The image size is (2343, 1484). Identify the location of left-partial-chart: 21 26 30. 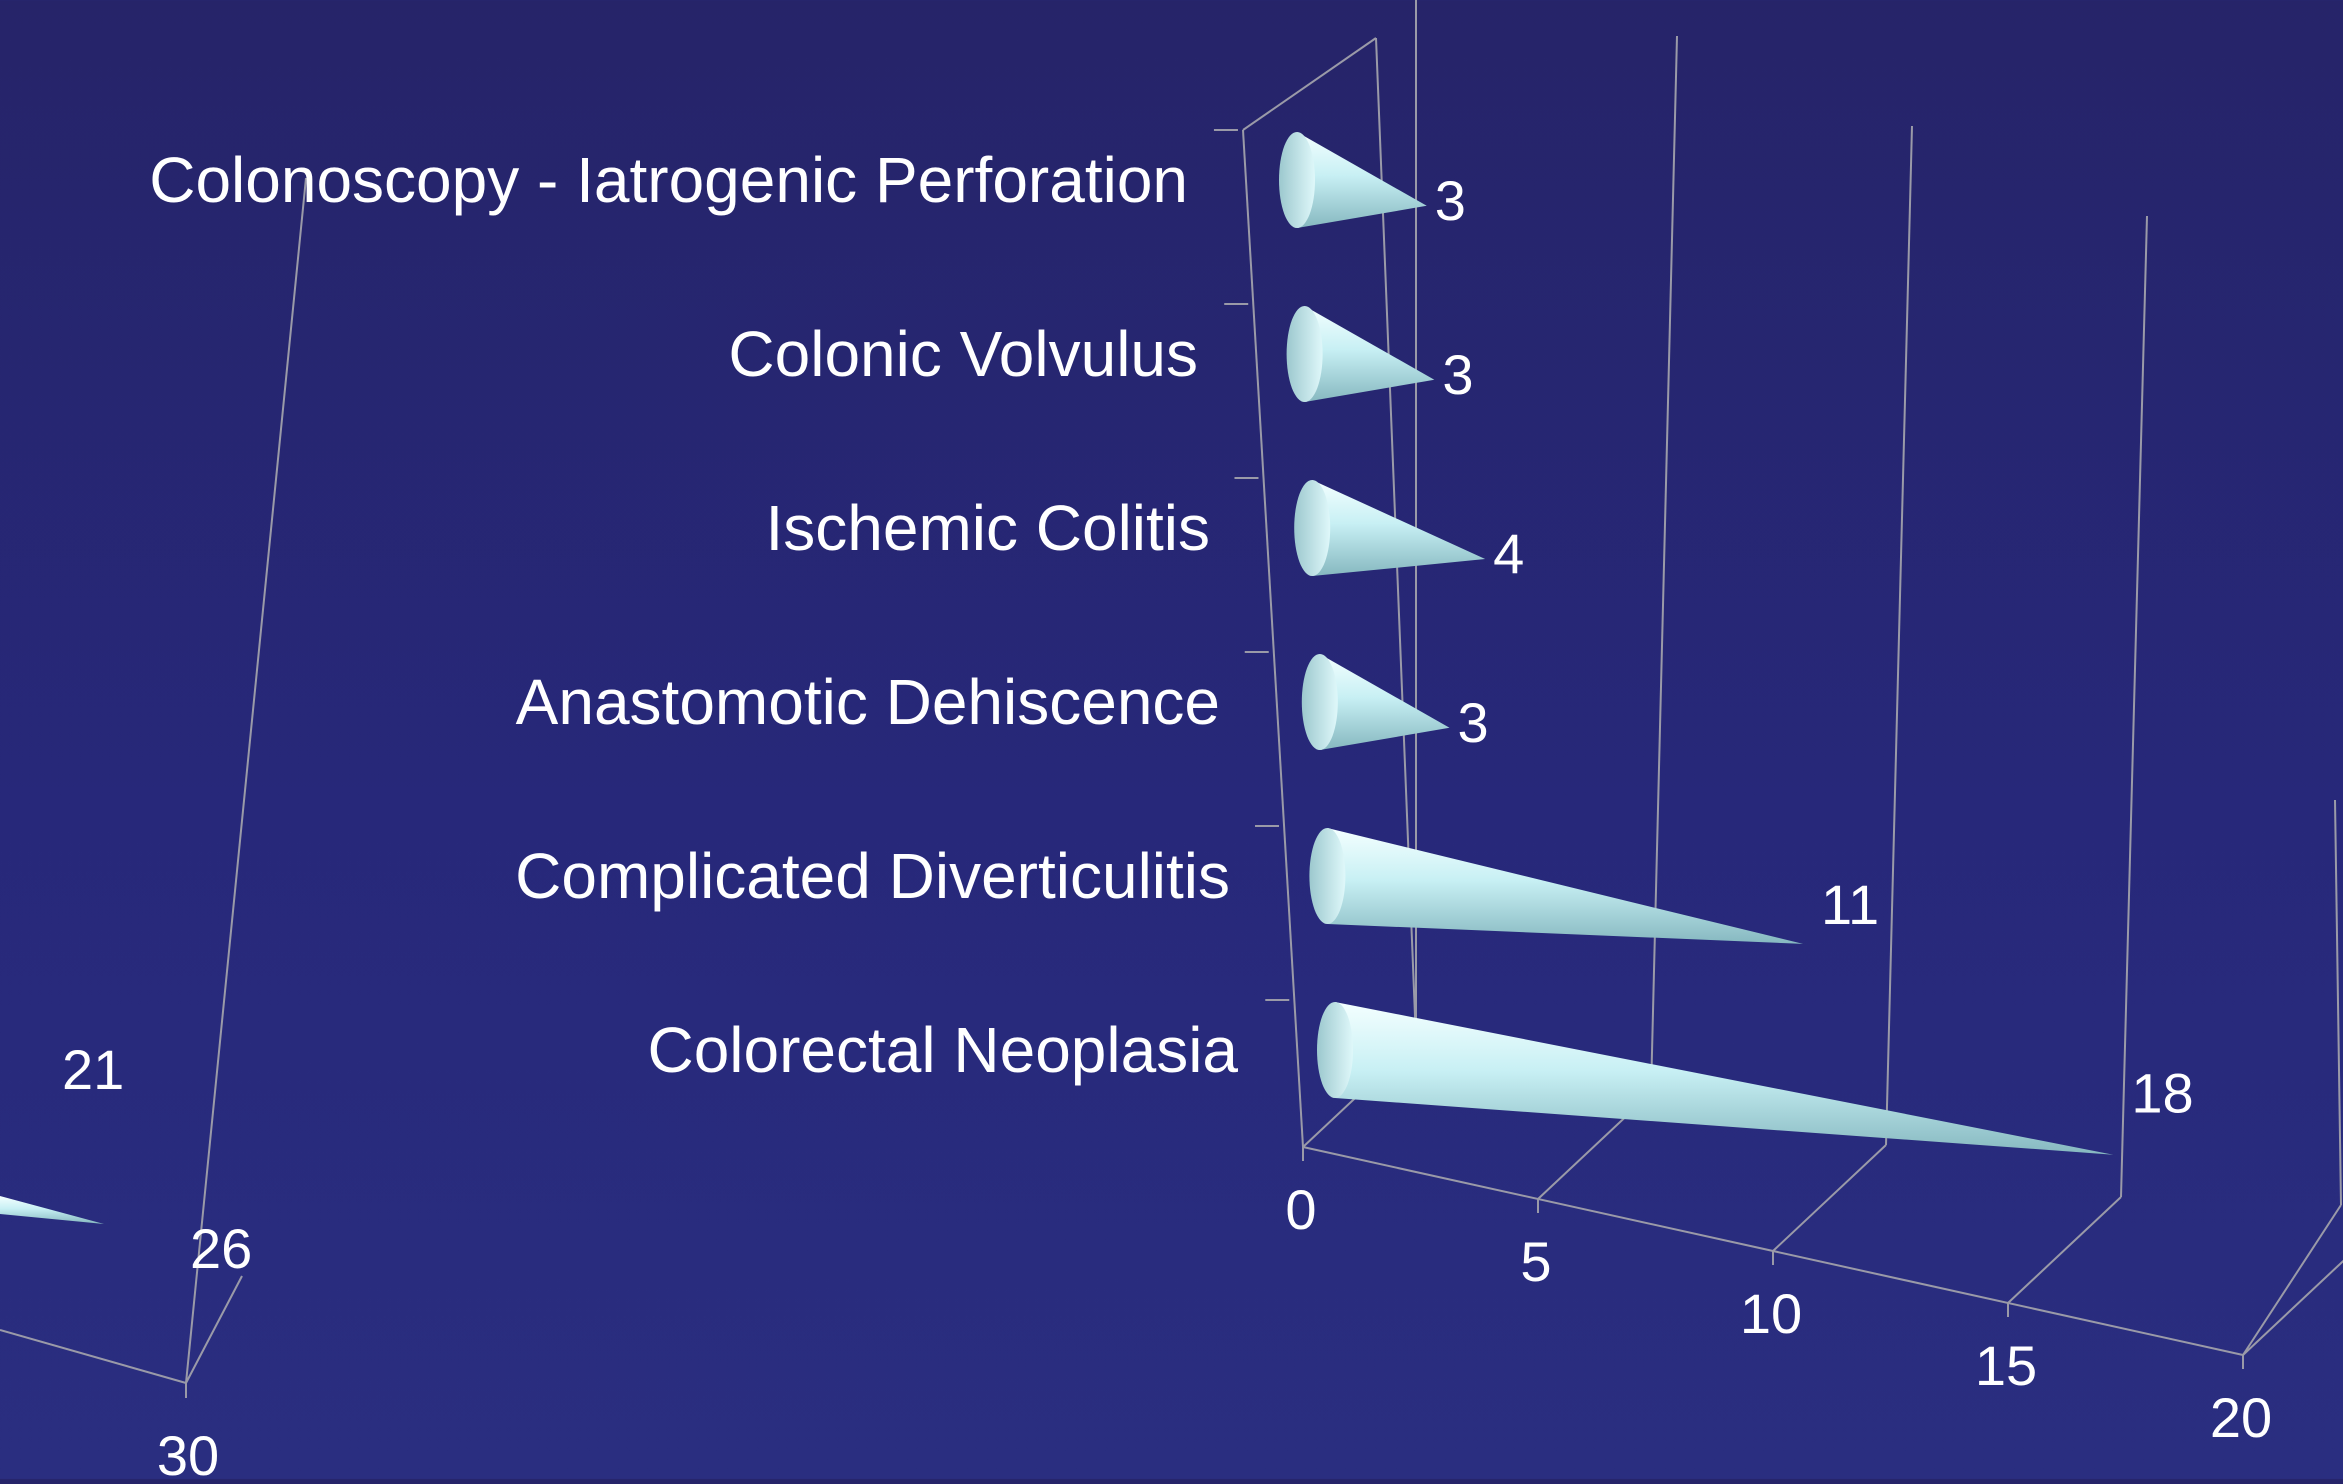
(153, 830).